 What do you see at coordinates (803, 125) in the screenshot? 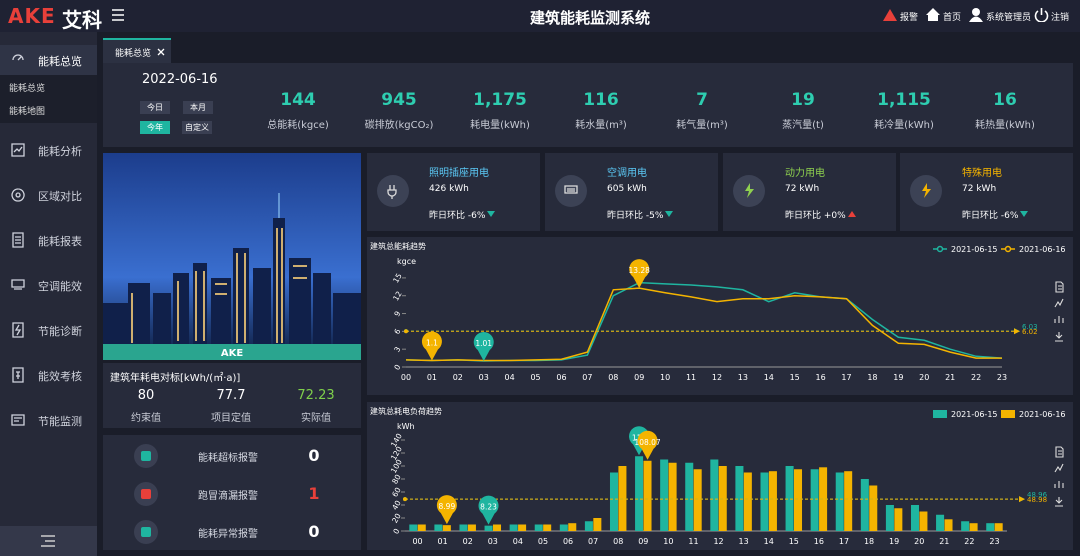
I see `metric-label: 蒸汽量(t)` at bounding box center [803, 125].